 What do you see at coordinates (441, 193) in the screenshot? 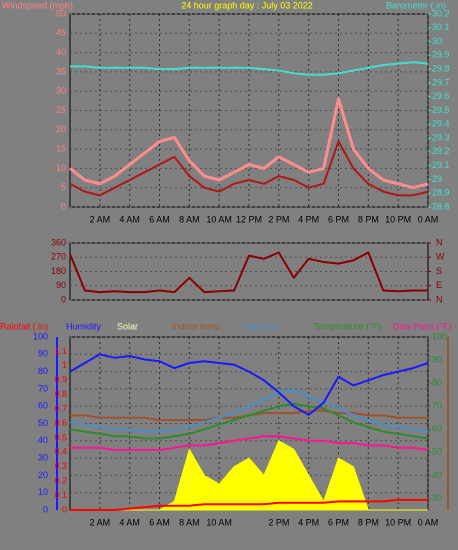
I see `y2-tick-label: 28.9` at bounding box center [441, 193].